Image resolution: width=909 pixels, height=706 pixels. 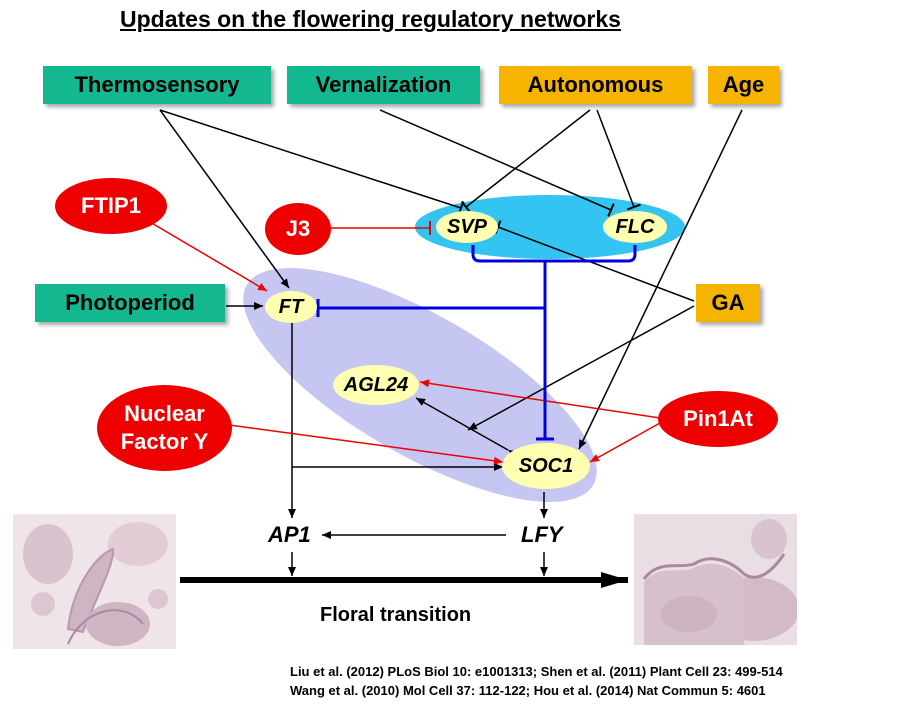 What do you see at coordinates (289, 534) in the screenshot?
I see `gene-ap1: AP1` at bounding box center [289, 534].